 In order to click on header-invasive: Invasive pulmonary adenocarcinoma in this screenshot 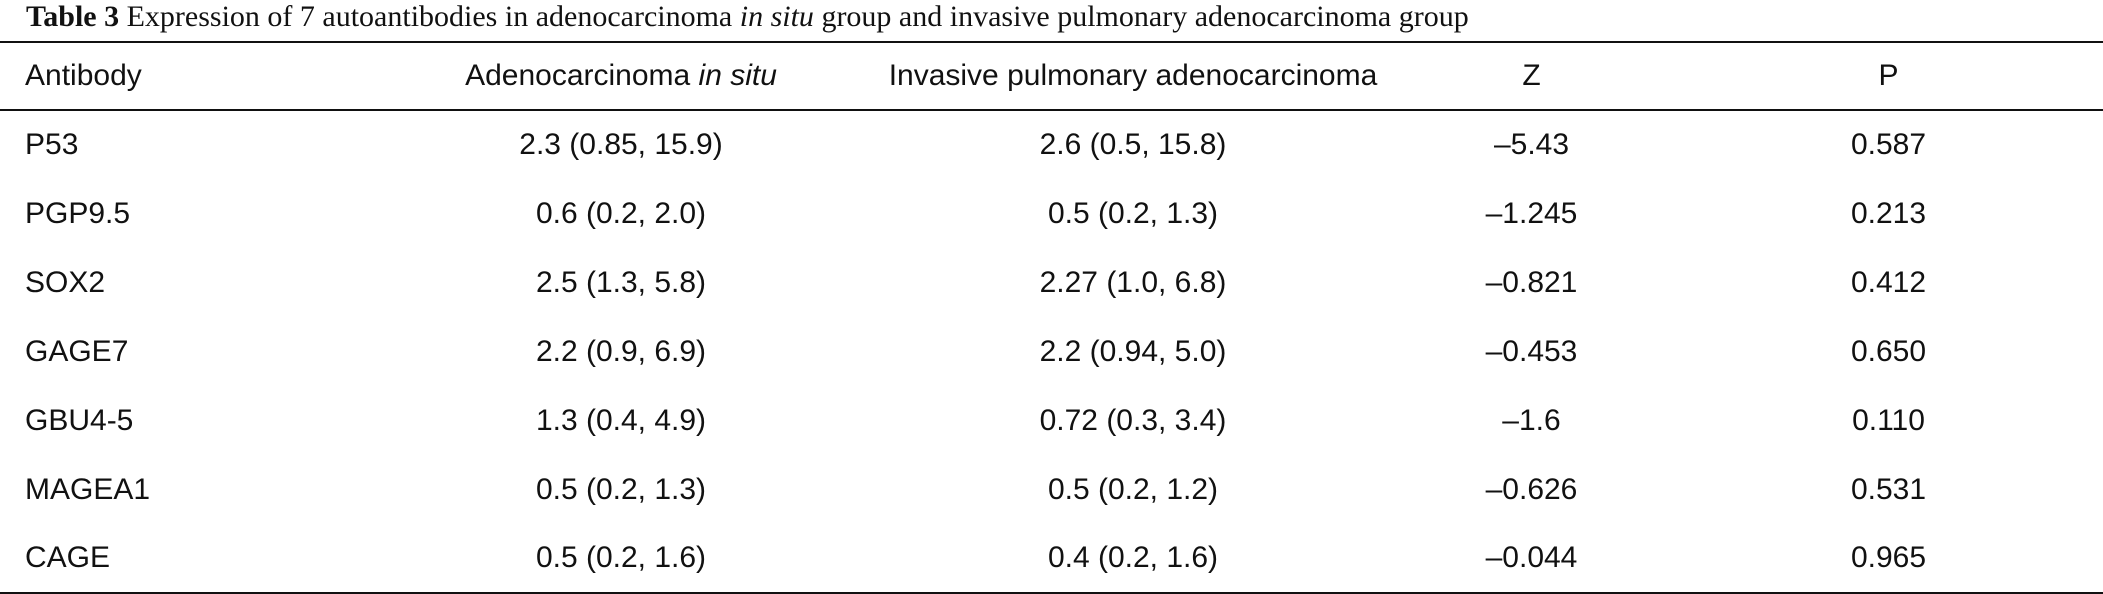, I will do `click(1133, 76)`.